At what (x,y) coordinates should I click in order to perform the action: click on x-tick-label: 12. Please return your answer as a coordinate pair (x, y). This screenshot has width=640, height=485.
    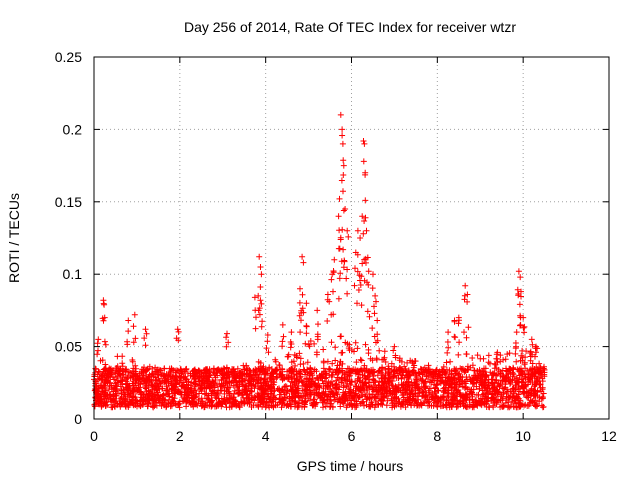
    Looking at the image, I should click on (609, 436).